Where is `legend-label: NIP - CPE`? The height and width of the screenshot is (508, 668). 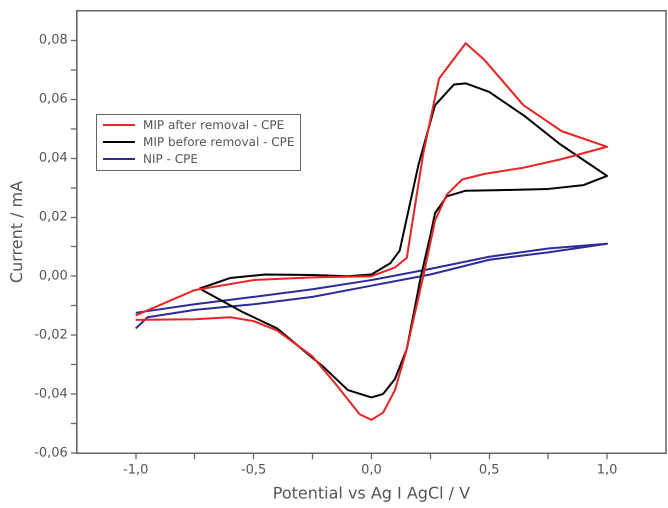
legend-label: NIP - CPE is located at coordinates (170, 159).